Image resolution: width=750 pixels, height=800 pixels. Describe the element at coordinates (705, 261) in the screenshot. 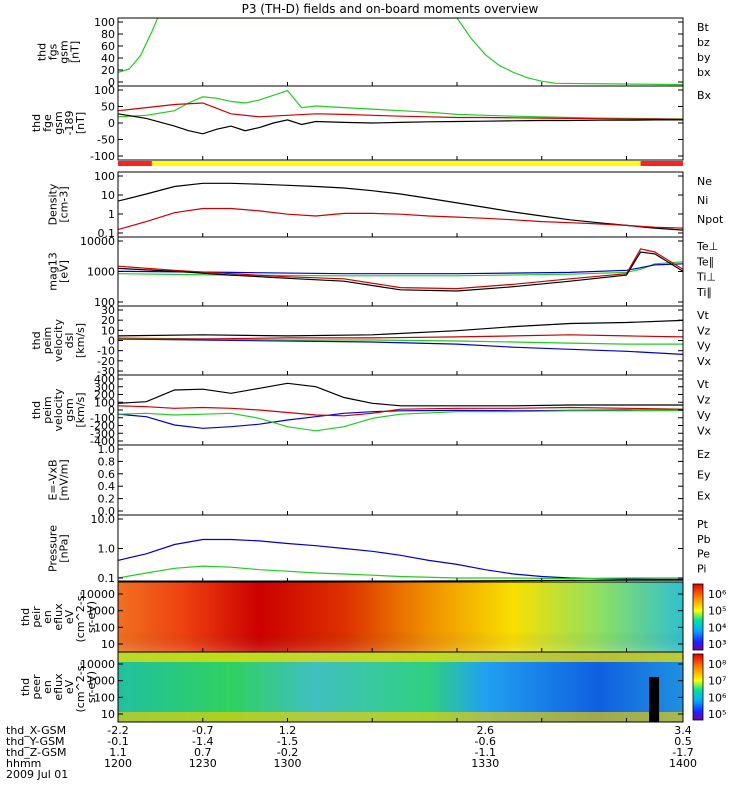

I see `legend-Te∥: Te∥` at that location.